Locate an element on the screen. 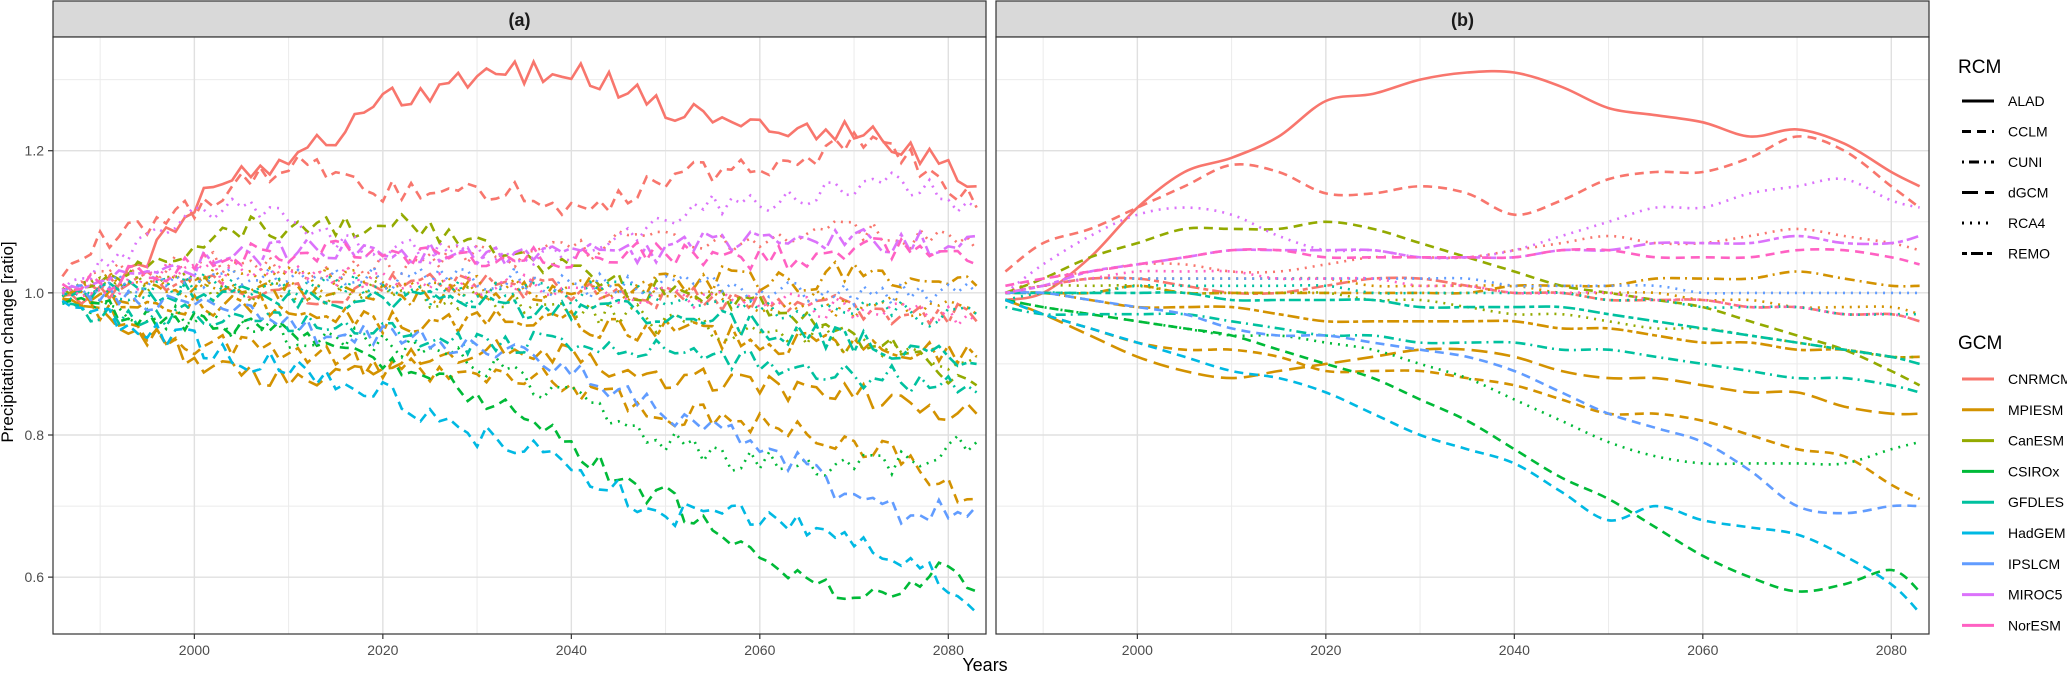  legend-gcm-label: NorESM is located at coordinates (2034, 625).